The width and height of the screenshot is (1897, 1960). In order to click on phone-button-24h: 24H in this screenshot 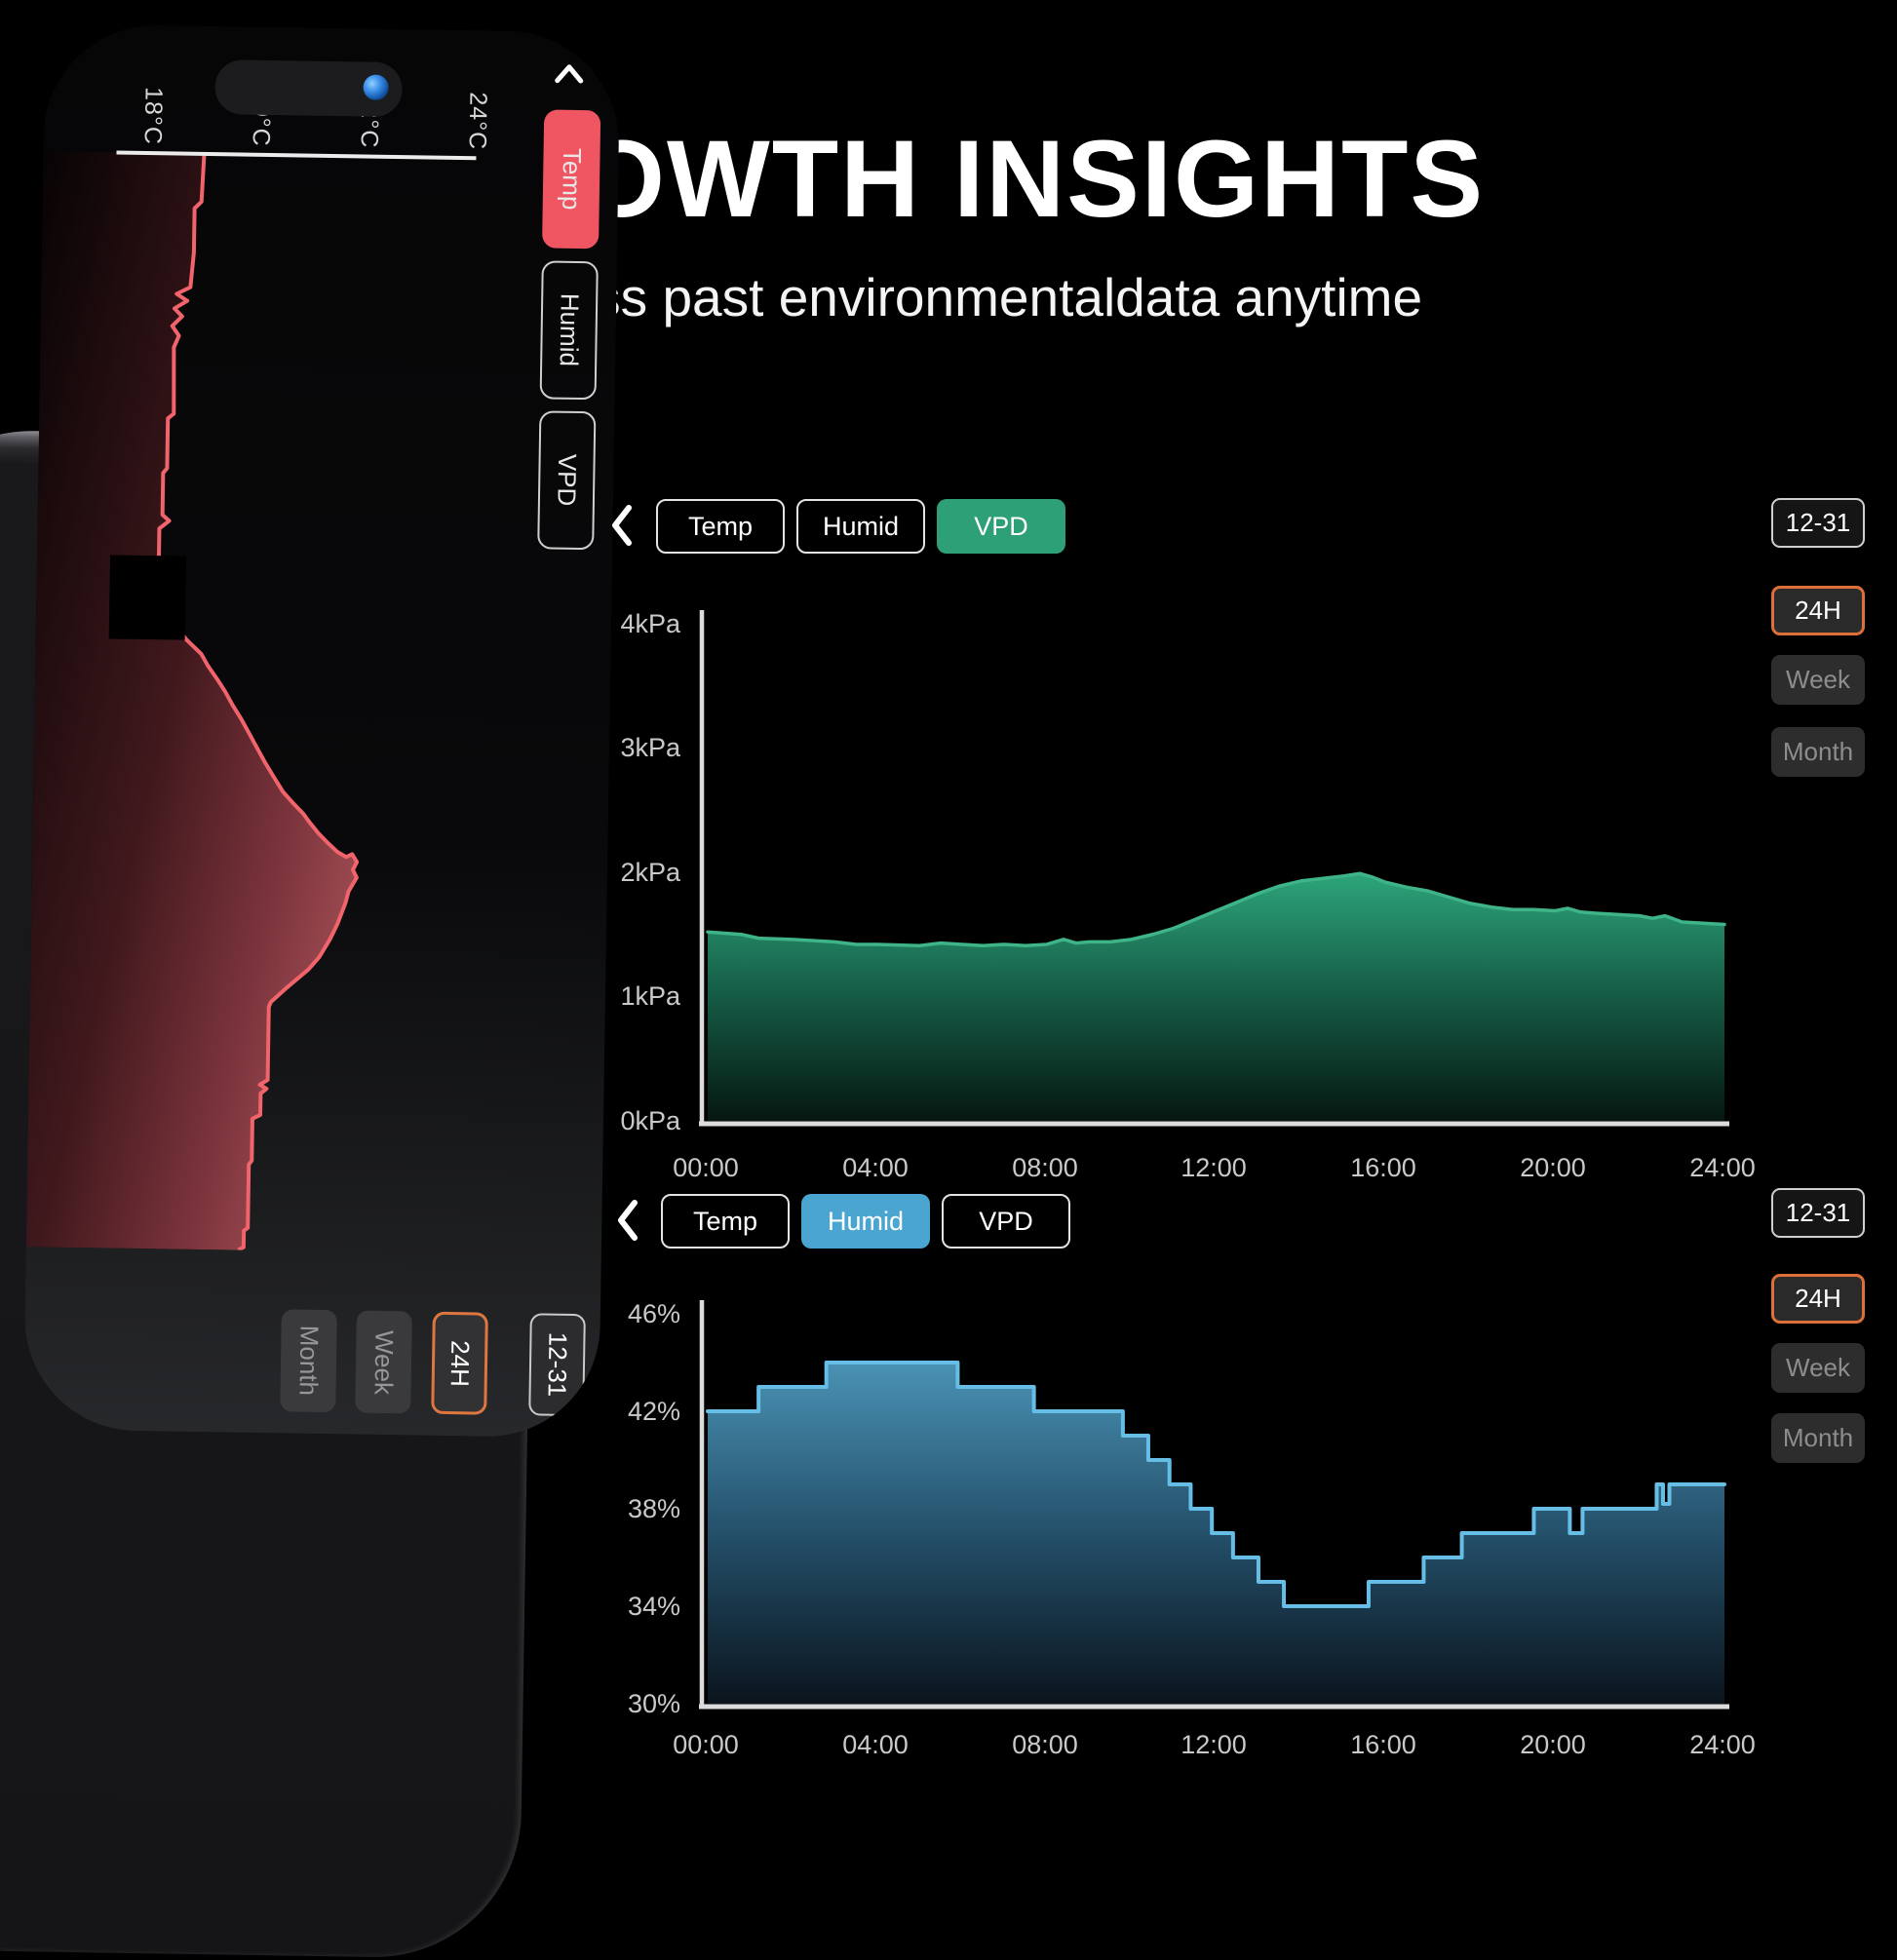, I will do `click(460, 1363)`.